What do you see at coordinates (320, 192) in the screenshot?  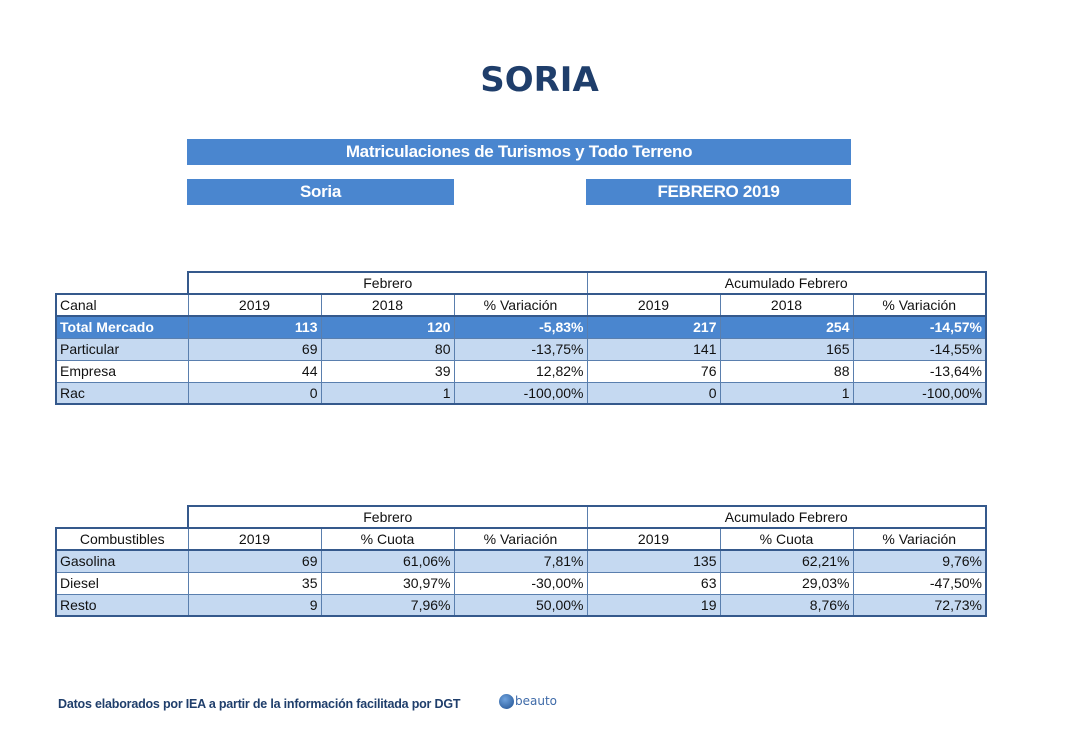 I see `region-banner: Soria` at bounding box center [320, 192].